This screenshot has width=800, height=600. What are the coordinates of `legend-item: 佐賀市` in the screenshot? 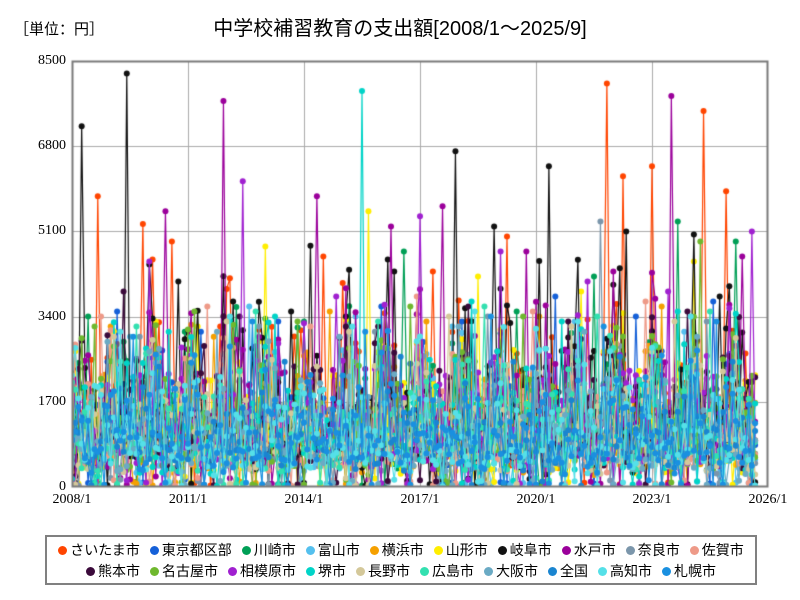 It's located at (716, 550).